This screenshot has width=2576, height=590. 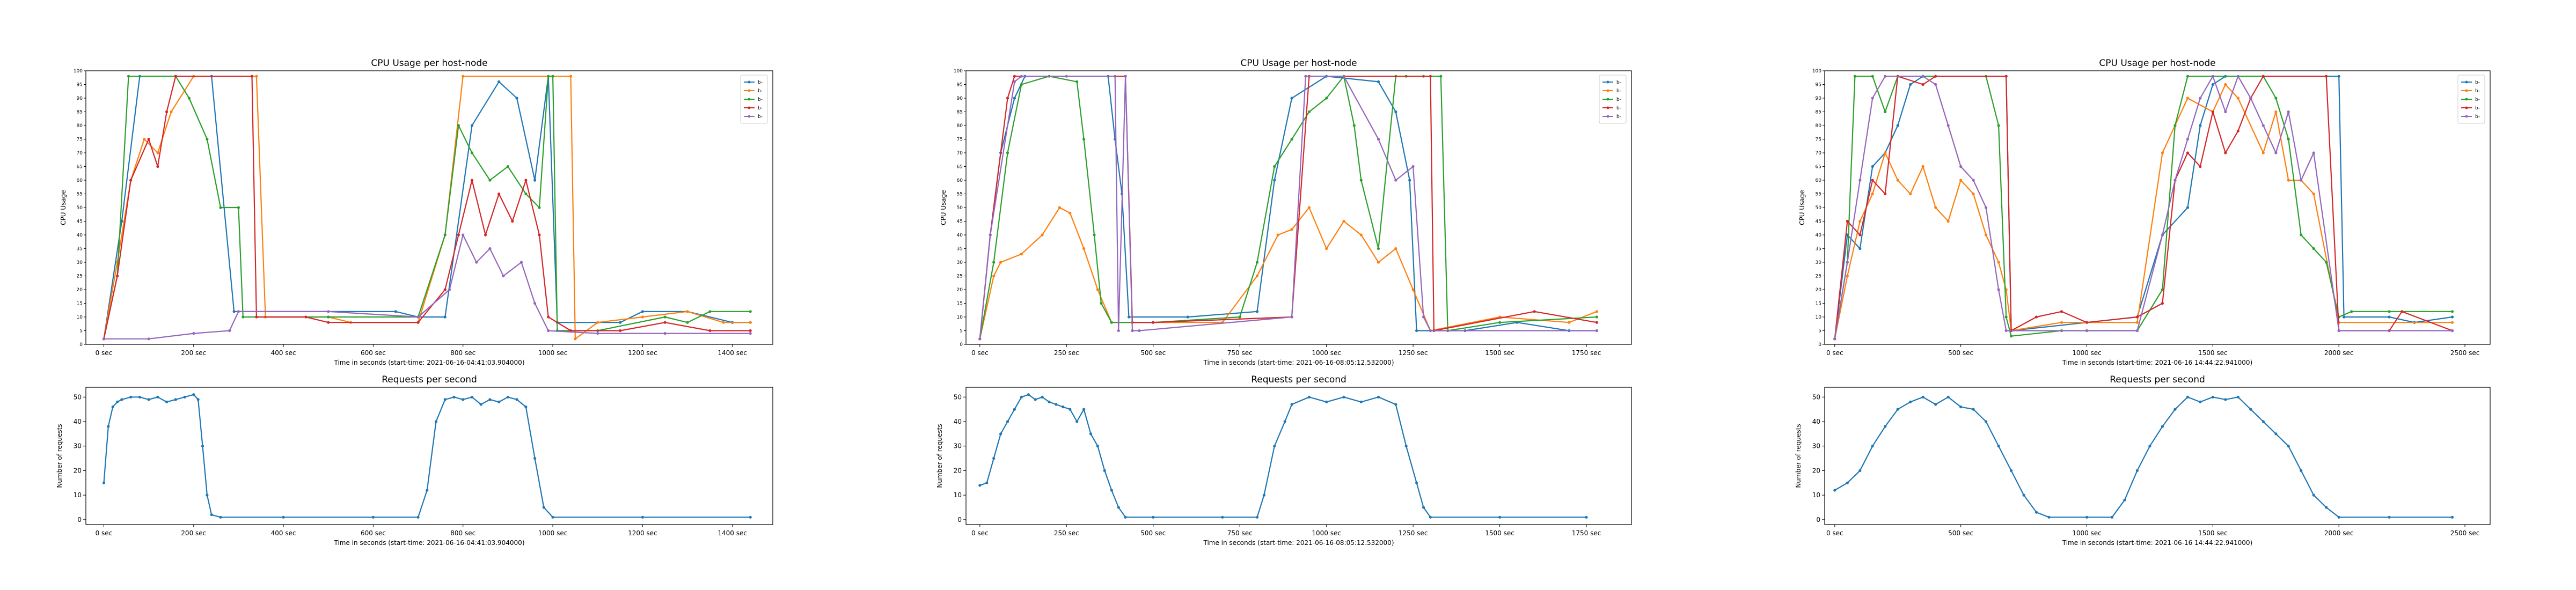 What do you see at coordinates (1819, 208) in the screenshot?
I see `y-tick-label: 50` at bounding box center [1819, 208].